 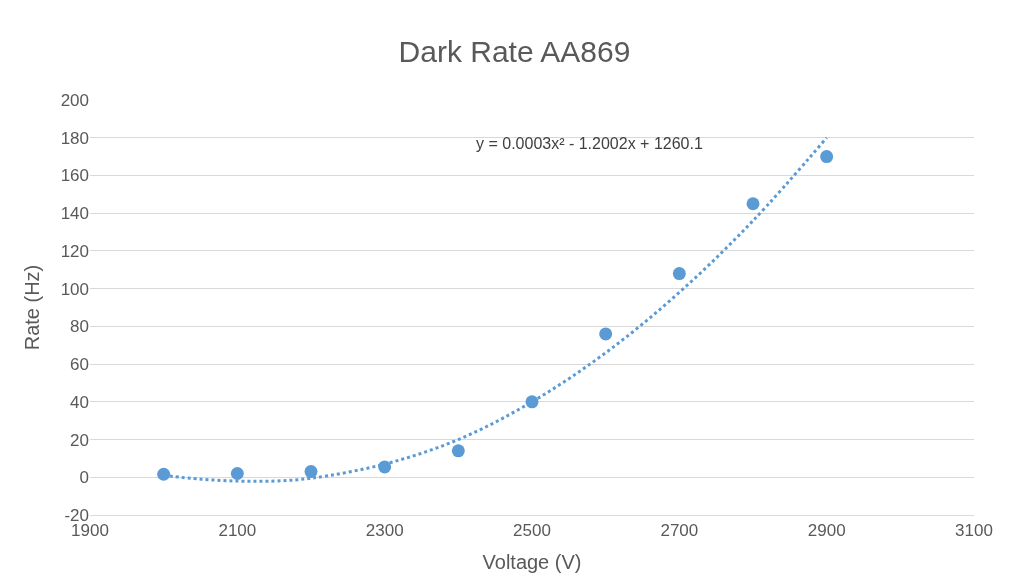 I want to click on y-tick-label: 180, so click(x=74, y=138).